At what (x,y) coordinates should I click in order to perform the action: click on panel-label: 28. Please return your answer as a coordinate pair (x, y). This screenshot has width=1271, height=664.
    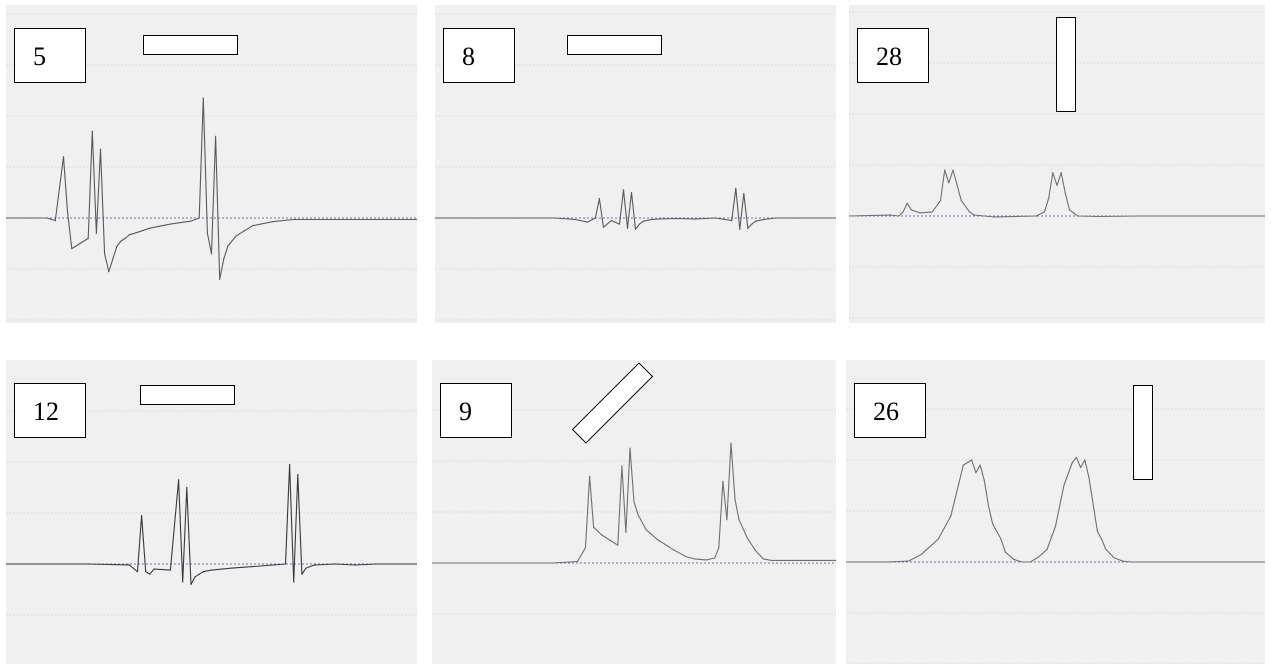
    Looking at the image, I should click on (893, 55).